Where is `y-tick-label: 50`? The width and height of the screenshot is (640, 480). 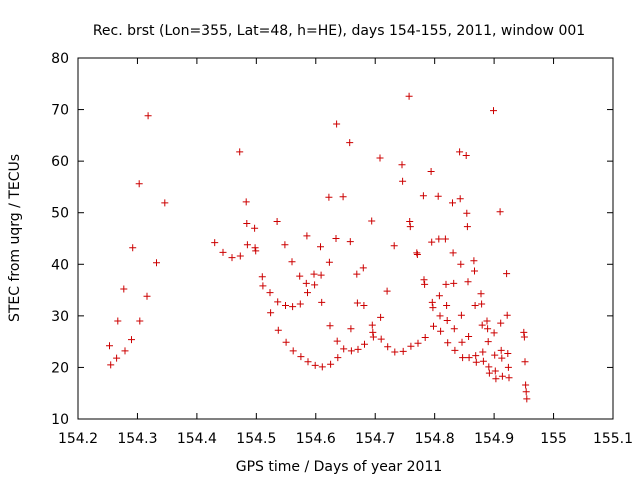 y-tick-label: 50 is located at coordinates (60, 214).